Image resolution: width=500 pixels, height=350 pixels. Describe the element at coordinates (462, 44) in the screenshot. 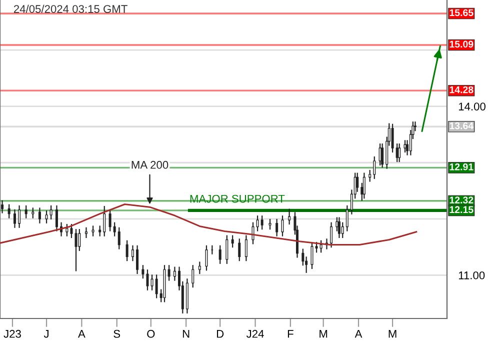

I see `ref-line-label: 15.09` at that location.